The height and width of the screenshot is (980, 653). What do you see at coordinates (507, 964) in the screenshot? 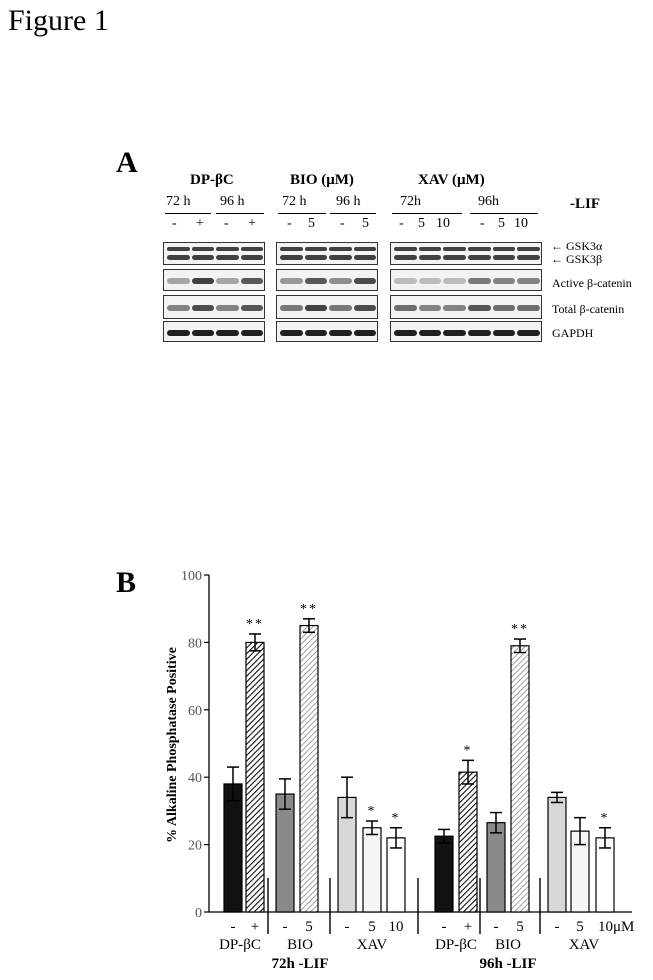
I see `x-time-label: 96h -LIF` at bounding box center [507, 964].